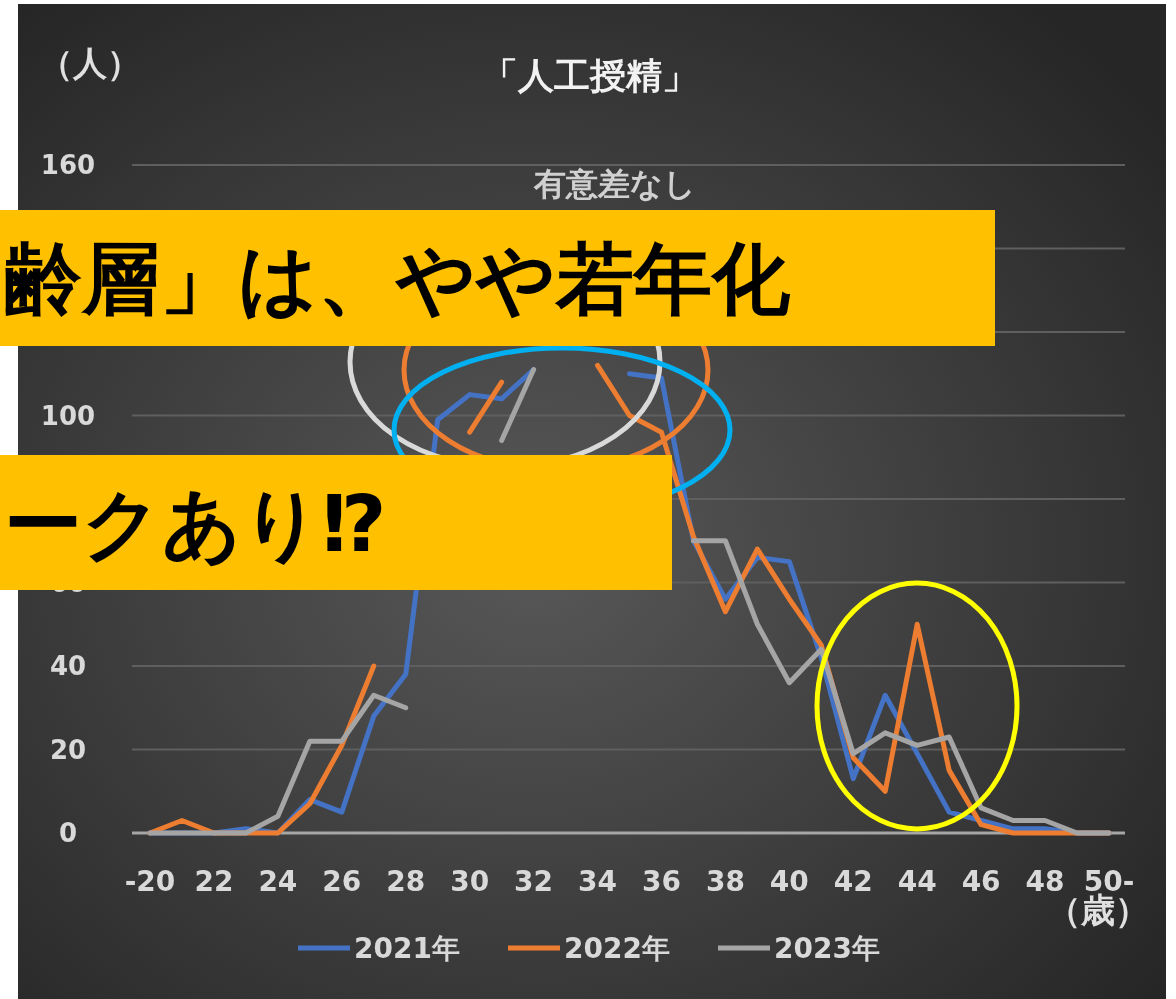 The width and height of the screenshot is (1176, 999). I want to click on annotation: 齢層」は、やや若年化, so click(397, 279).